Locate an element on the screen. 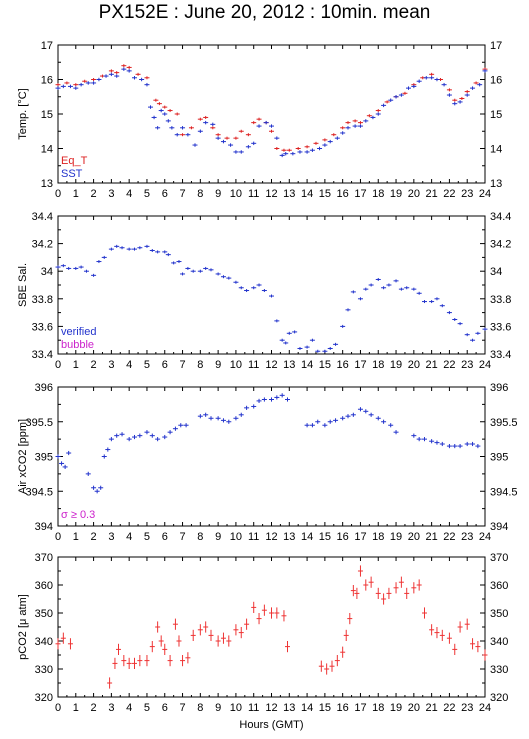 The image size is (529, 739). x-tick-label: 11 is located at coordinates (253, 365).